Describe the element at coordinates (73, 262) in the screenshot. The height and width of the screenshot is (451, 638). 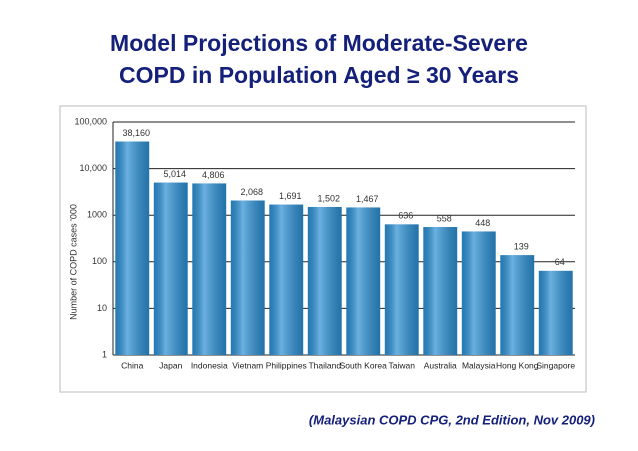
I see `y-axis-title: Number of COPD cases '000` at that location.